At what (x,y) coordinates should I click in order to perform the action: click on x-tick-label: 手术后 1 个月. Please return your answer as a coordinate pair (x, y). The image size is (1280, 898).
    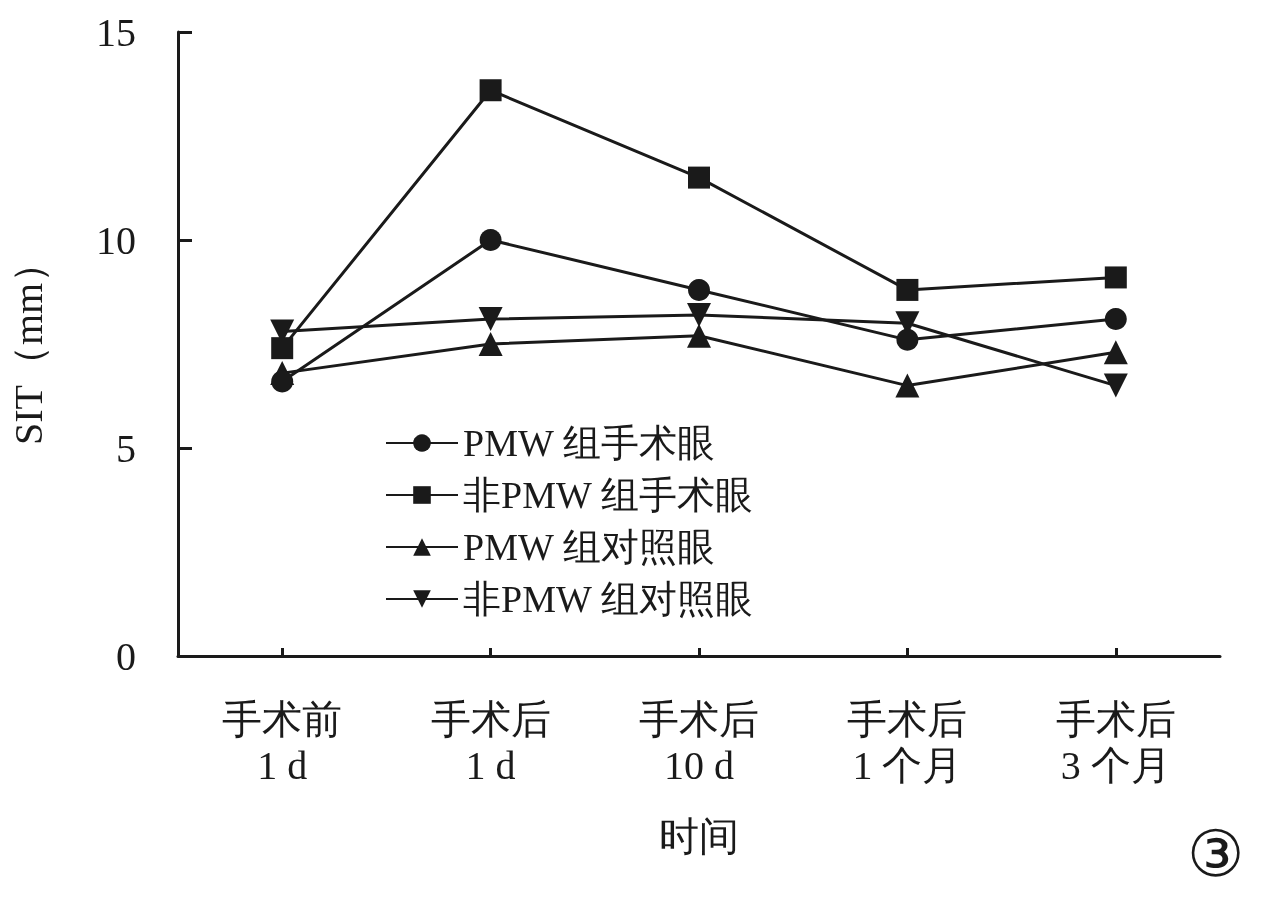
    Looking at the image, I should click on (907, 742).